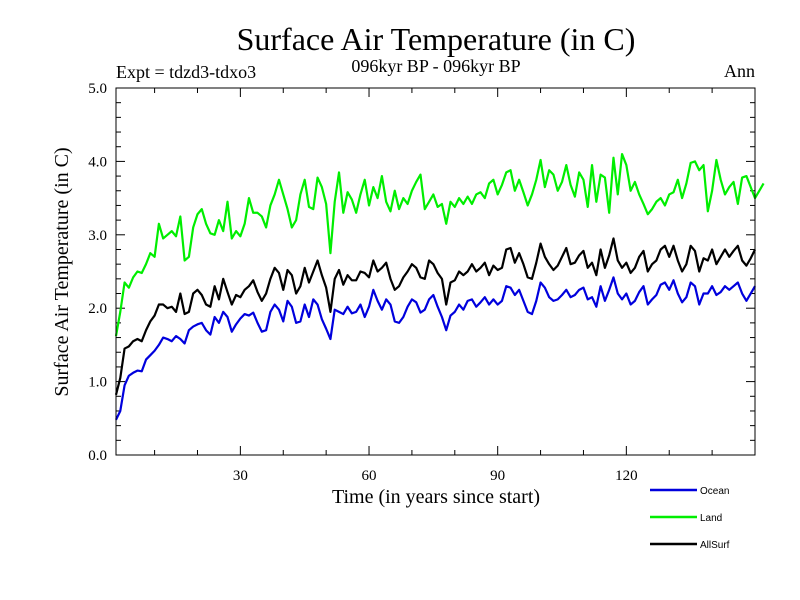  What do you see at coordinates (435, 66) in the screenshot?
I see `chart-subtitle: 096kyr BP - 096kyr BP` at bounding box center [435, 66].